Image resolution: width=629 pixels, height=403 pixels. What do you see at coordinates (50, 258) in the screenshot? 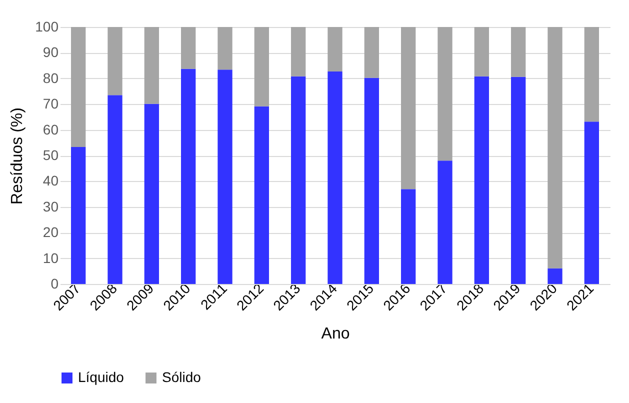
I see `y-tick-label: 10` at bounding box center [50, 258].